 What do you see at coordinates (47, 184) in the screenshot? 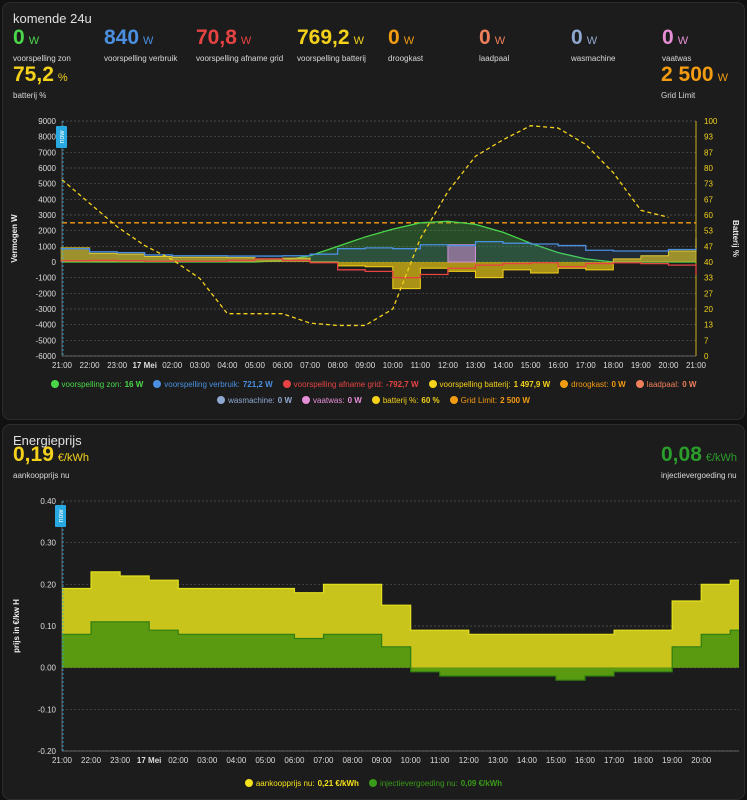
I see `y-tick-label: 5000` at bounding box center [47, 184].